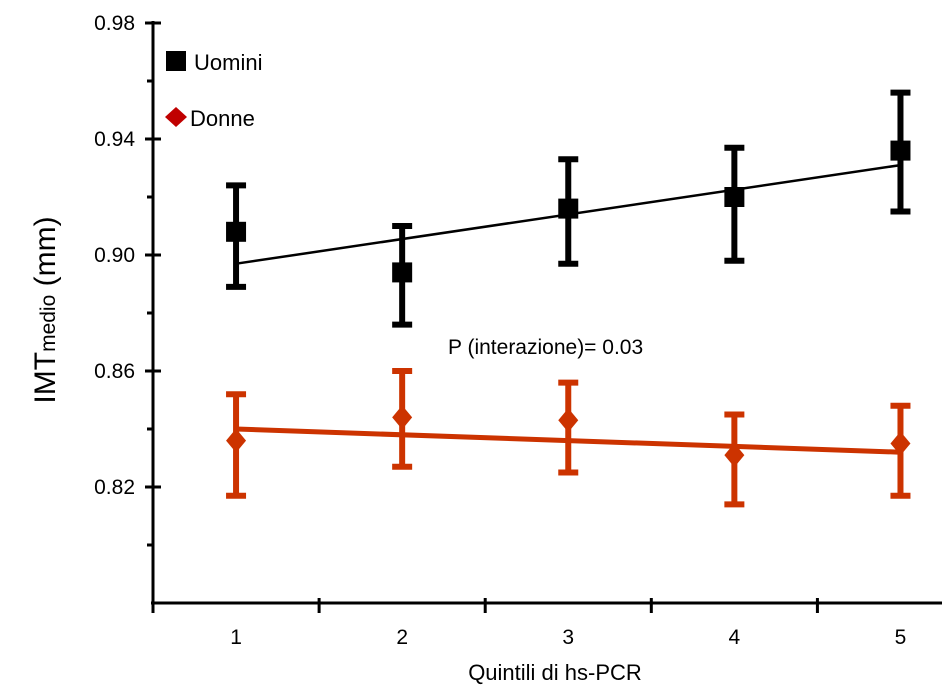 The width and height of the screenshot is (942, 695). I want to click on x-tick-label: 1, so click(236, 637).